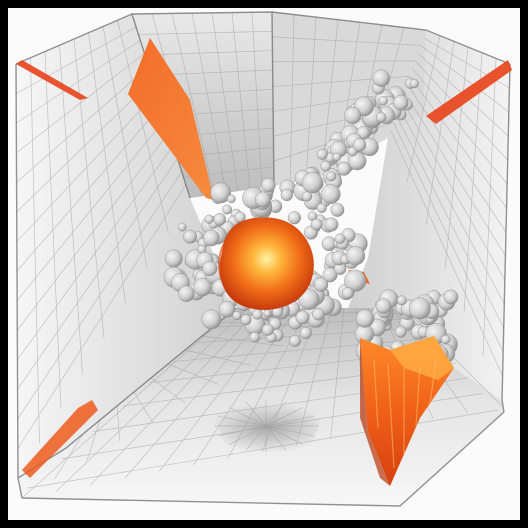 Image resolution: width=528 pixels, height=528 pixels. I want to click on fireball, so click(266, 263).